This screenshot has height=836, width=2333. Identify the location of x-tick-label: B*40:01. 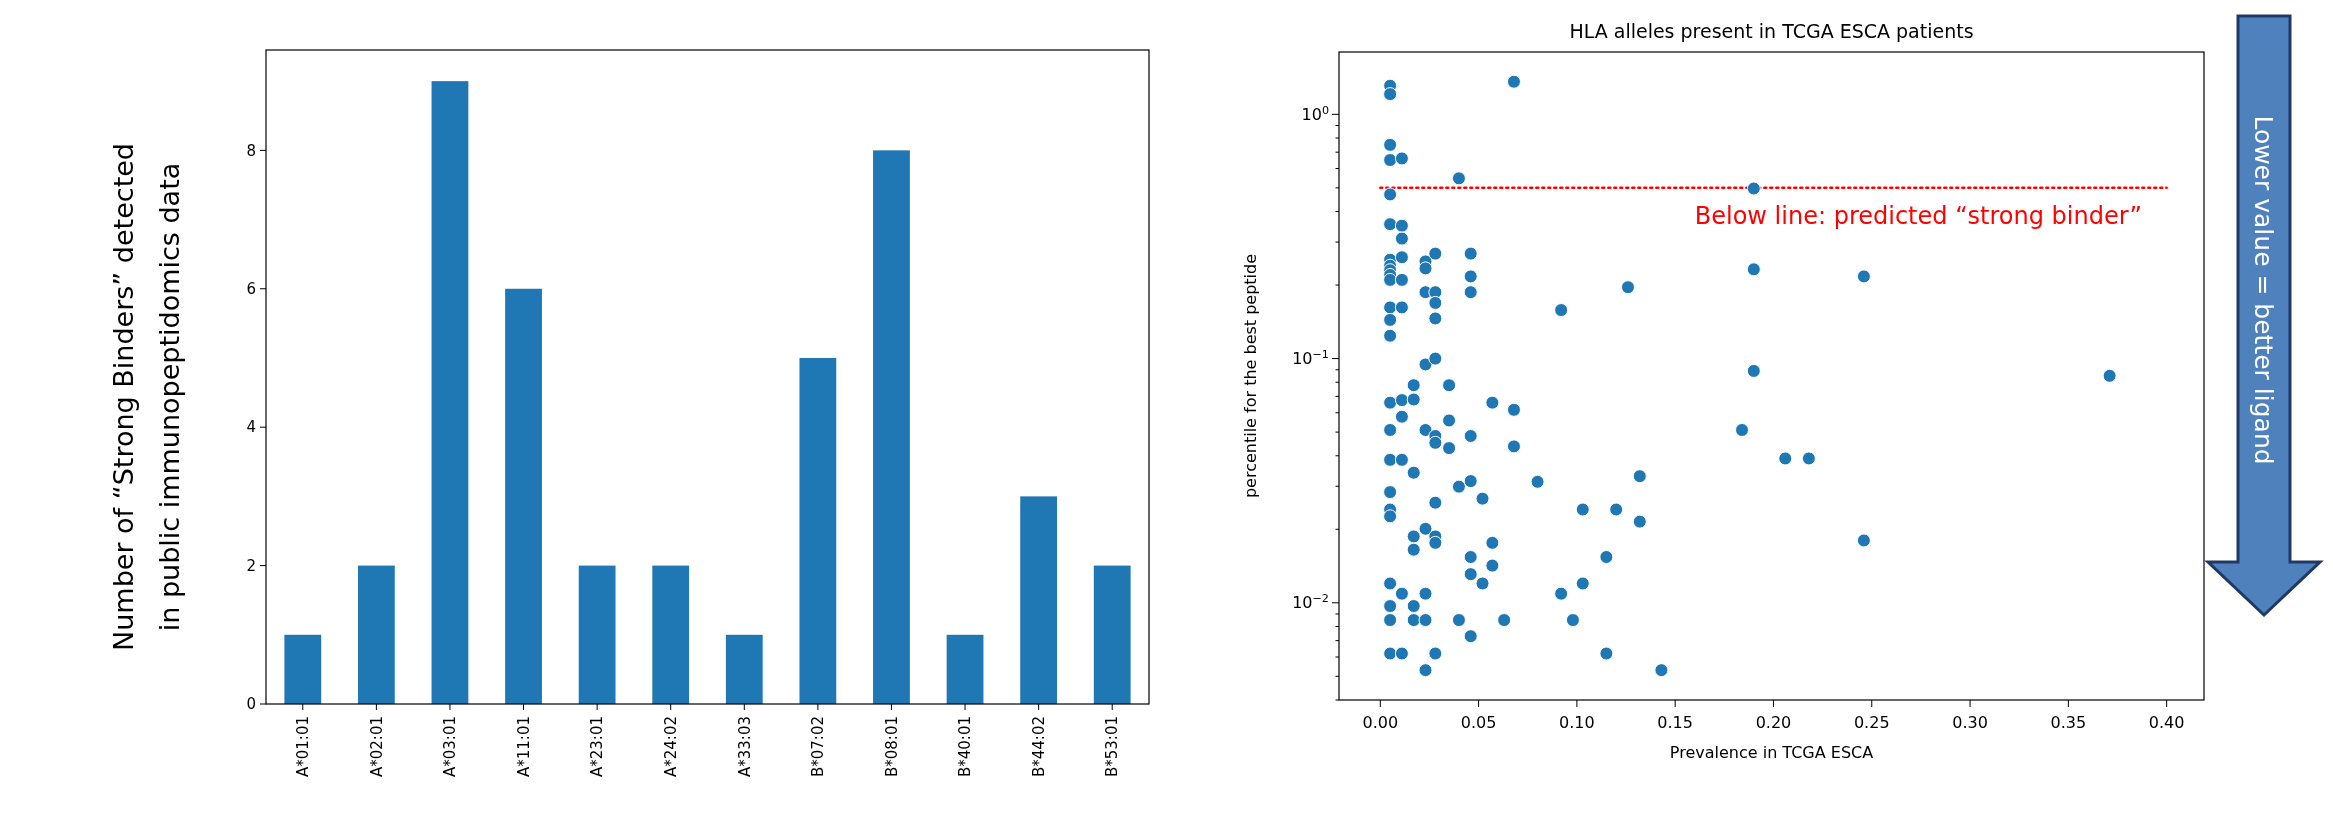
(965, 747).